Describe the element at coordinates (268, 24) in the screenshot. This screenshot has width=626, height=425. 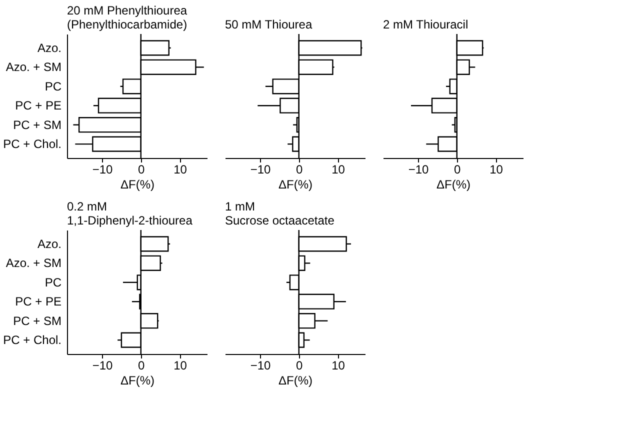
I see `chart-title: 50 mM Thiourea` at that location.